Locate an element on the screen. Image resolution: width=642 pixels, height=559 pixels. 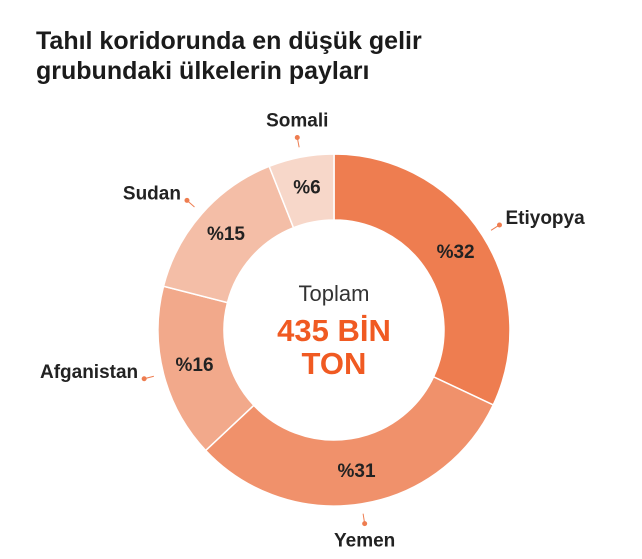
value-label: %31 is located at coordinates (357, 471).